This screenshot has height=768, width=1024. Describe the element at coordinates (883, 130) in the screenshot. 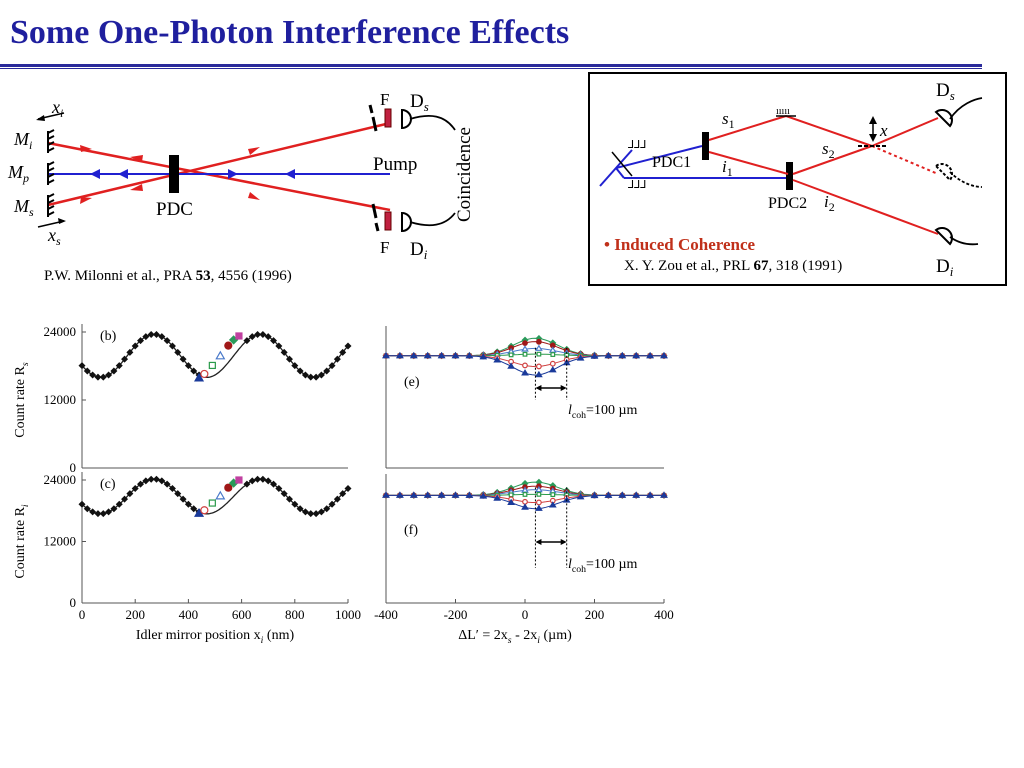

I see `label-x: x` at that location.